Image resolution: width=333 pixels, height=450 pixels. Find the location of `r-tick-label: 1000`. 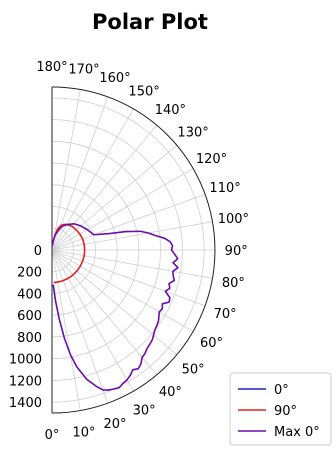

r-tick-label: 1000 is located at coordinates (25, 360).